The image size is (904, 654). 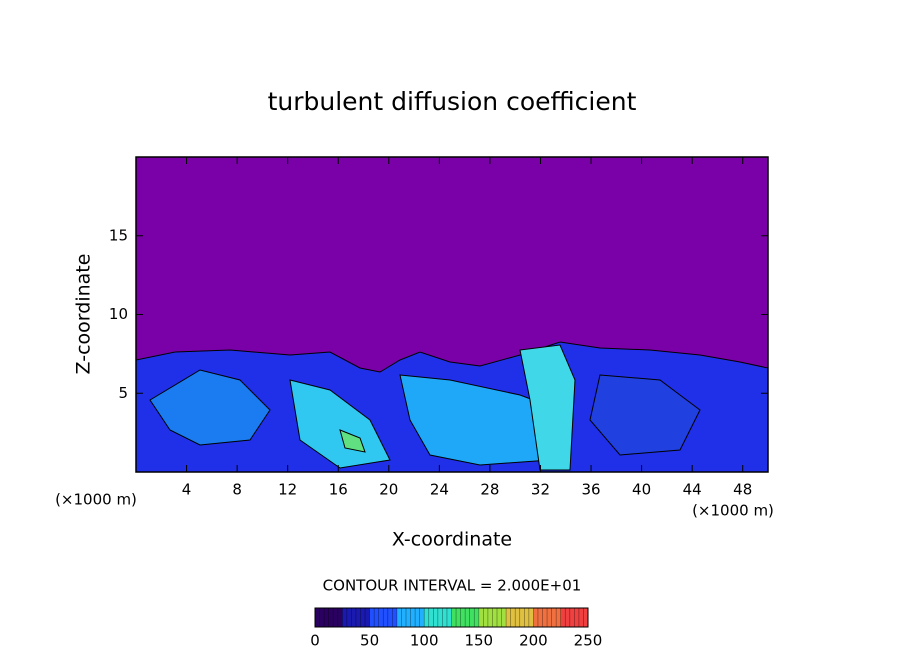 What do you see at coordinates (118, 235) in the screenshot?
I see `y-tick-label: 15` at bounding box center [118, 235].